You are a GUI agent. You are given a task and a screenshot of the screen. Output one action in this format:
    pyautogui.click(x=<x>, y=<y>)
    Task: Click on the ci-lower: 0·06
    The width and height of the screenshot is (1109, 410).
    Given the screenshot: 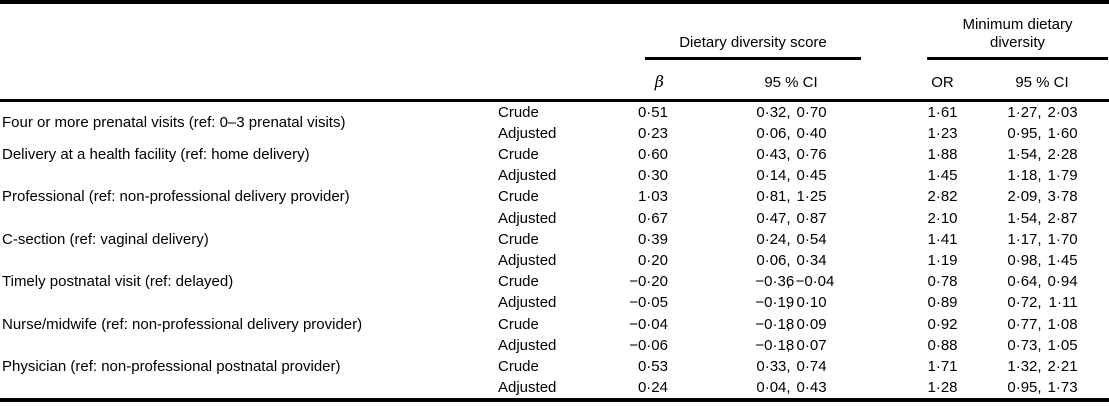 What is the action you would take?
    pyautogui.click(x=771, y=260)
    